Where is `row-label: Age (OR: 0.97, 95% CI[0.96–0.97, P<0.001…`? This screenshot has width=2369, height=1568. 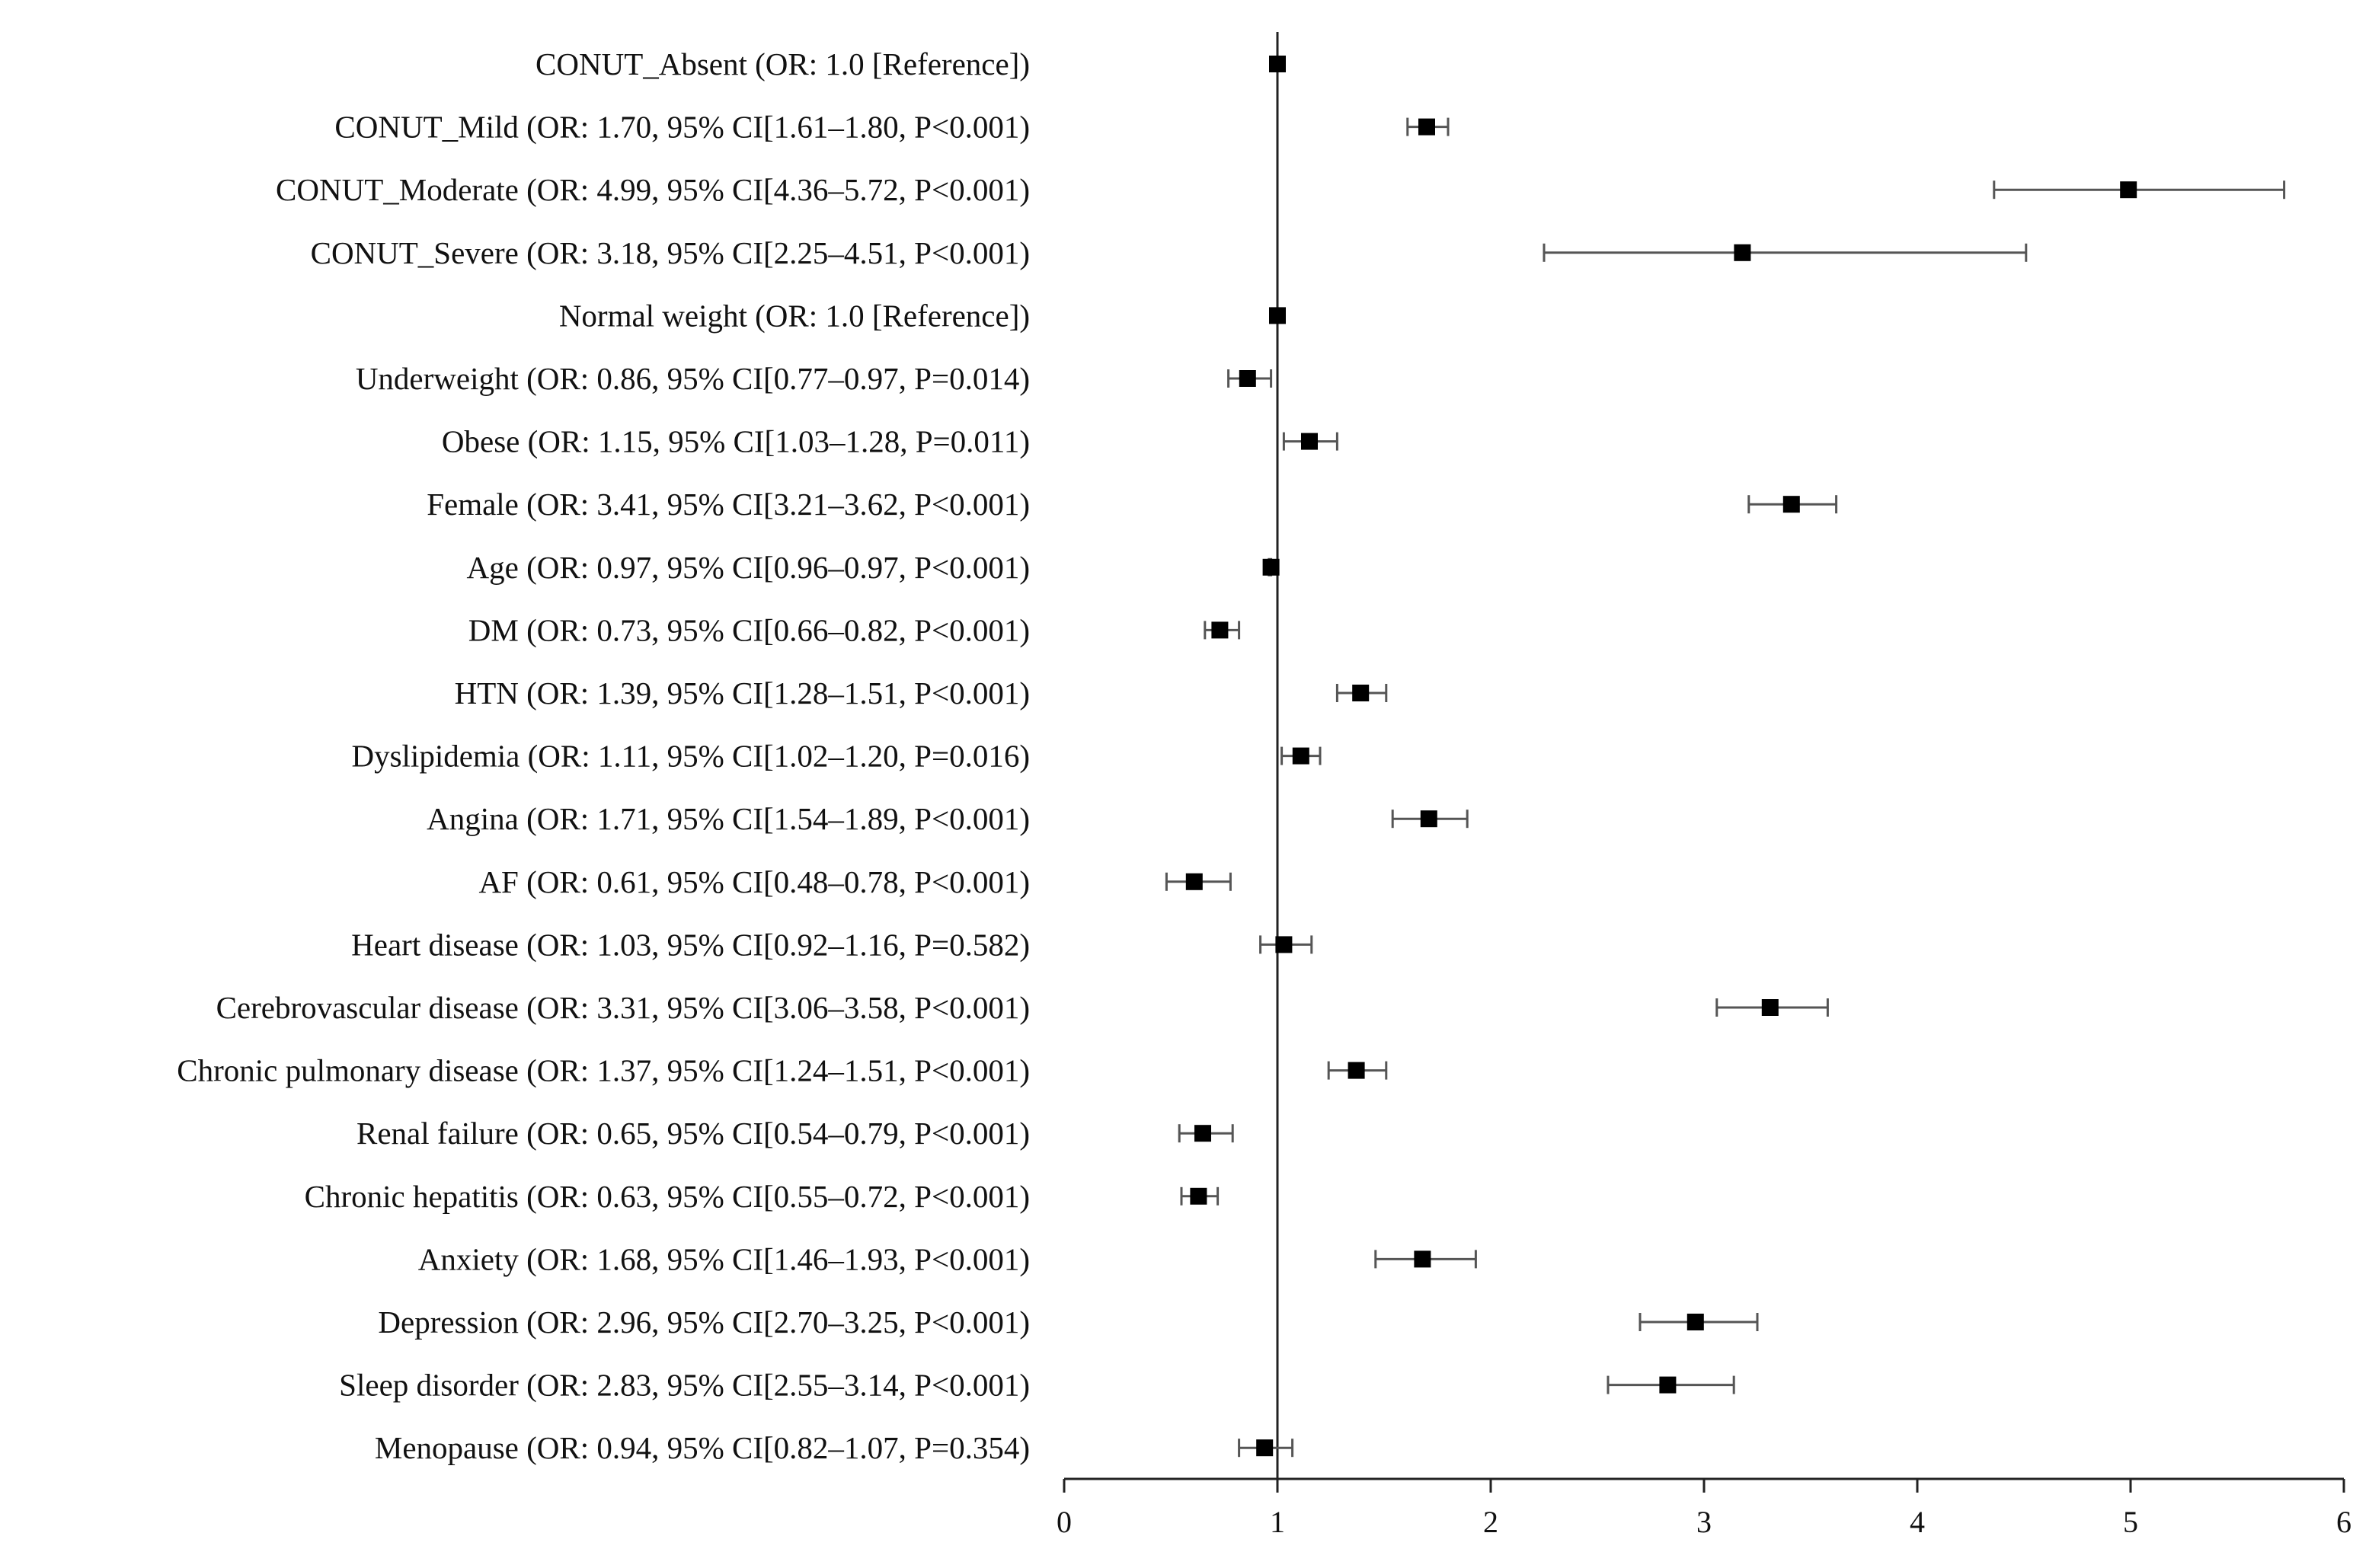 row-label: Age (OR: 0.97, 95% CI[0.96–0.97, P<0.001… is located at coordinates (748, 568).